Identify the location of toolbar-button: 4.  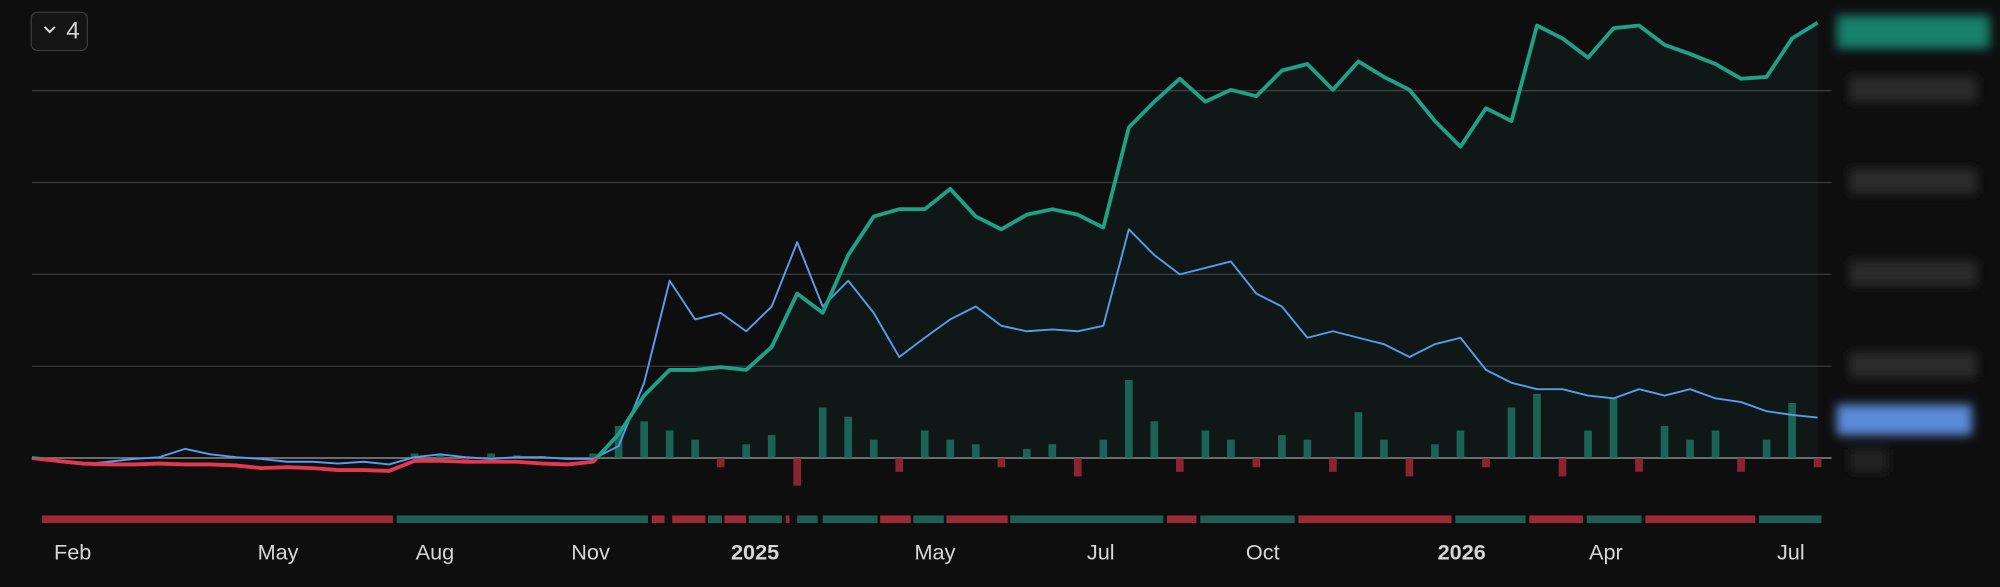
(59, 31).